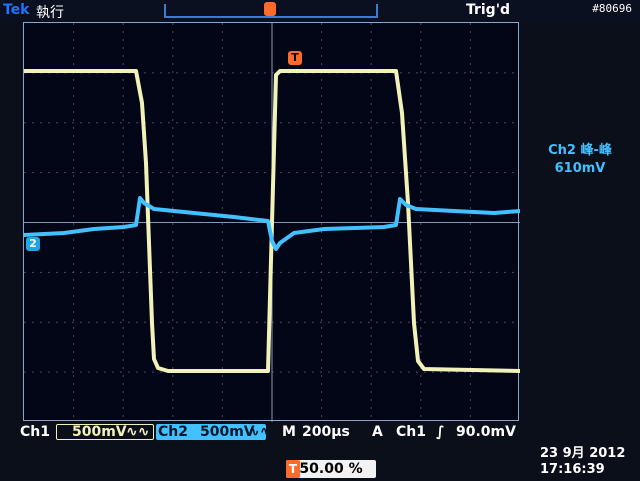  Describe the element at coordinates (16, 10) in the screenshot. I see `brand-logo: Tek` at that location.